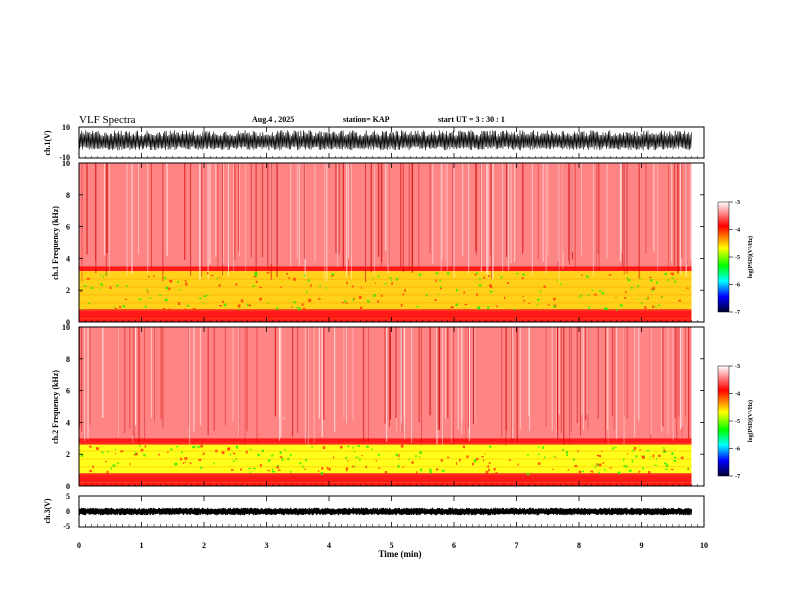 The width and height of the screenshot is (792, 612). I want to click on time-axis-tick-label: 10, so click(704, 545).